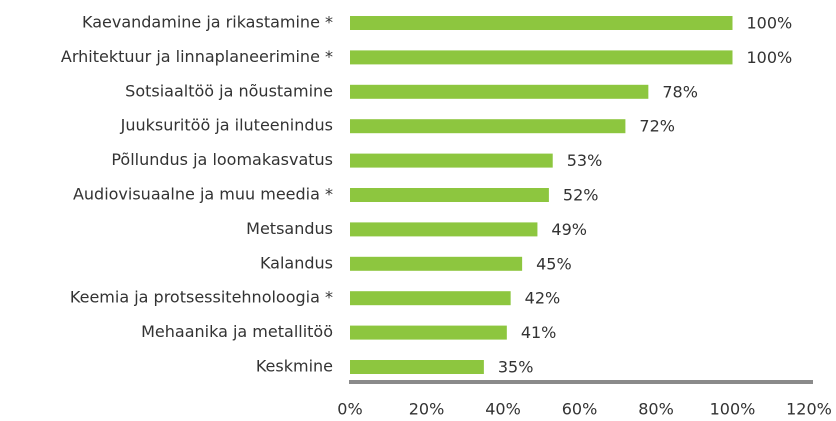 The width and height of the screenshot is (836, 421). I want to click on y-tick-label: Keemia ja protsessitehnoloogia *, so click(201, 297).